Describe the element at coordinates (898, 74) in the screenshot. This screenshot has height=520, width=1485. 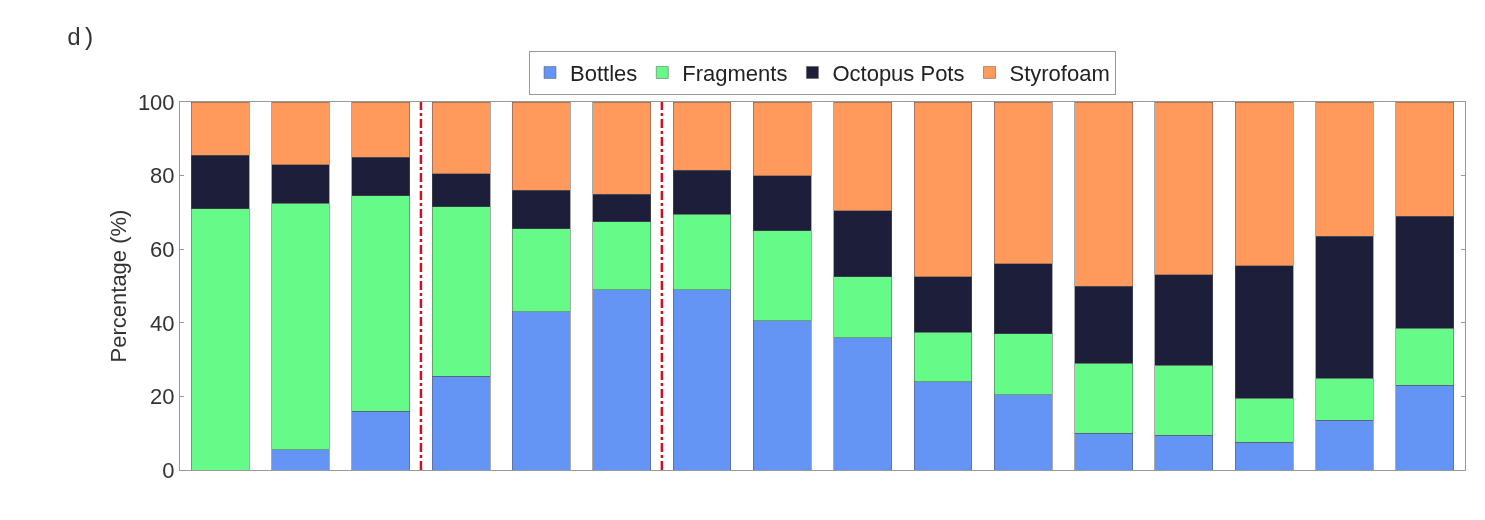
I see `legend-label: Octopus Pots` at that location.